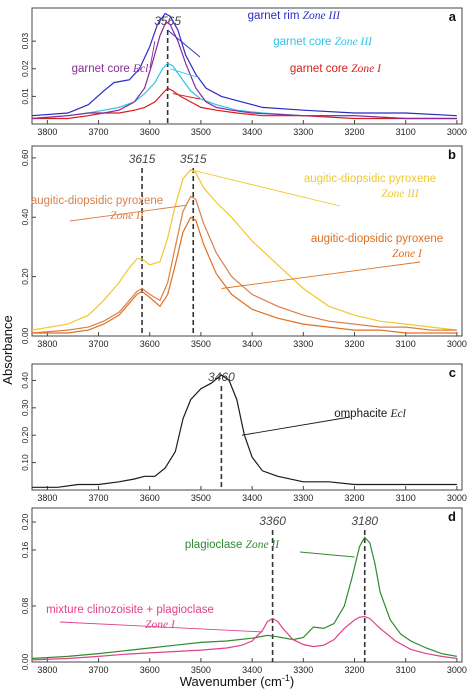 This screenshot has height=698, width=474. I want to click on legend-series-name: plagioclase, so click(215, 545).